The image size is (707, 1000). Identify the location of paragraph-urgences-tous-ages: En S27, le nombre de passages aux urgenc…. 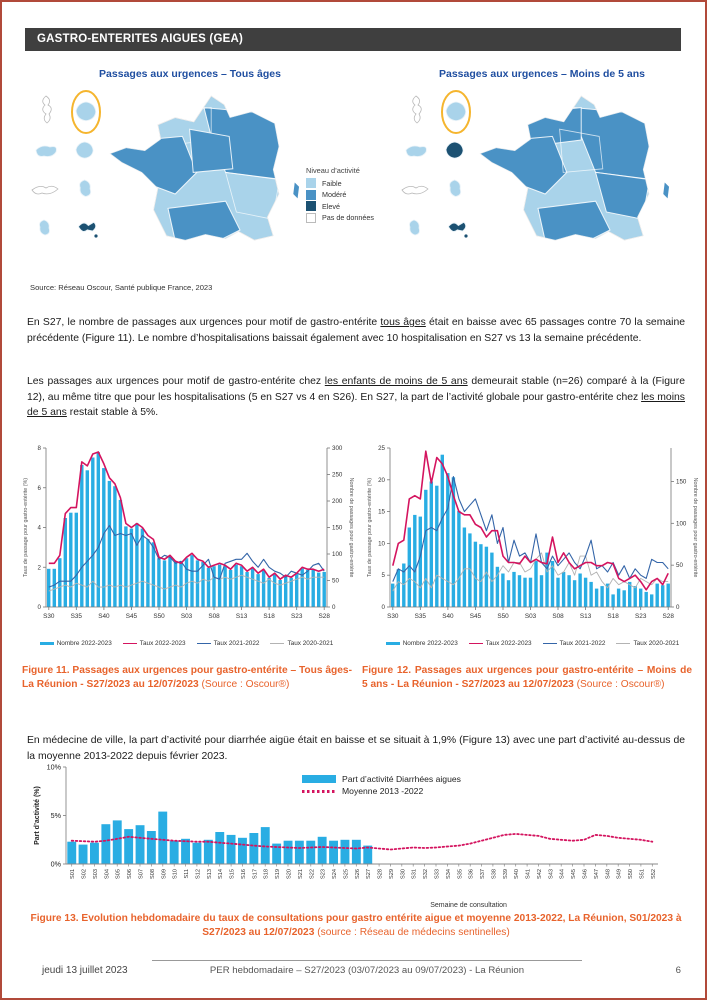
(356, 330).